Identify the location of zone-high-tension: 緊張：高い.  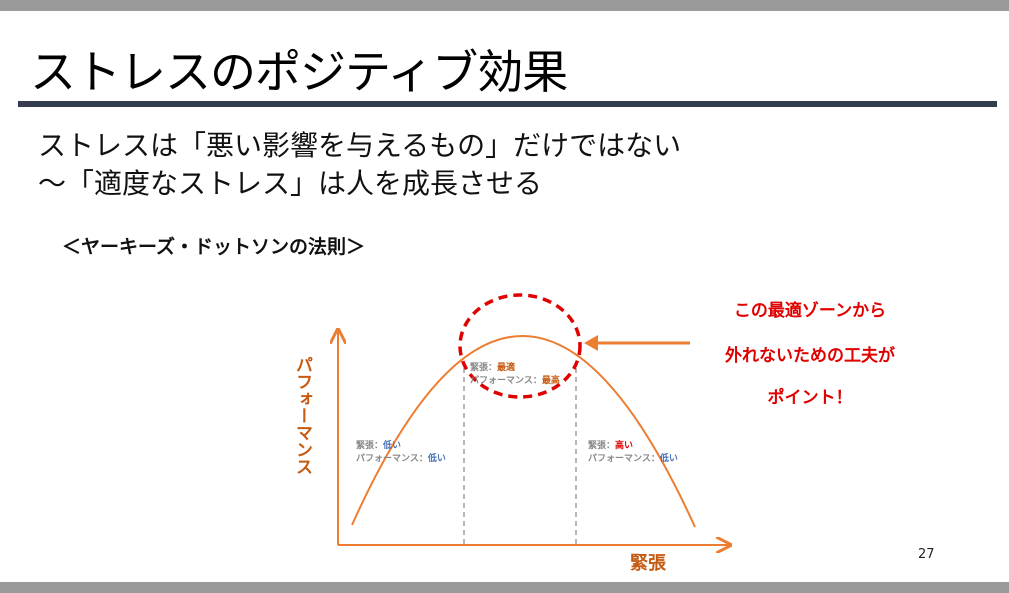
(610, 445).